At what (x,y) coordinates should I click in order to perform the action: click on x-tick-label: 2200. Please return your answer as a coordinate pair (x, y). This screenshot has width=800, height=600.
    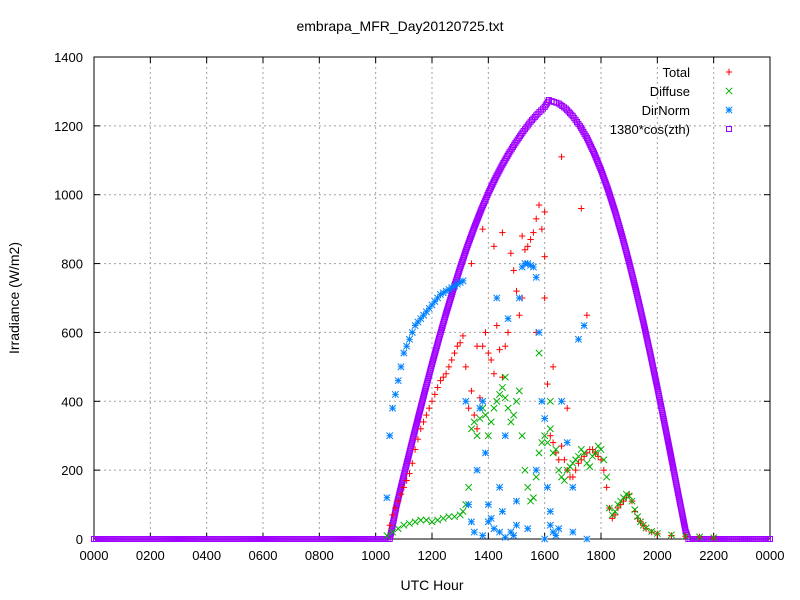
    Looking at the image, I should click on (713, 555).